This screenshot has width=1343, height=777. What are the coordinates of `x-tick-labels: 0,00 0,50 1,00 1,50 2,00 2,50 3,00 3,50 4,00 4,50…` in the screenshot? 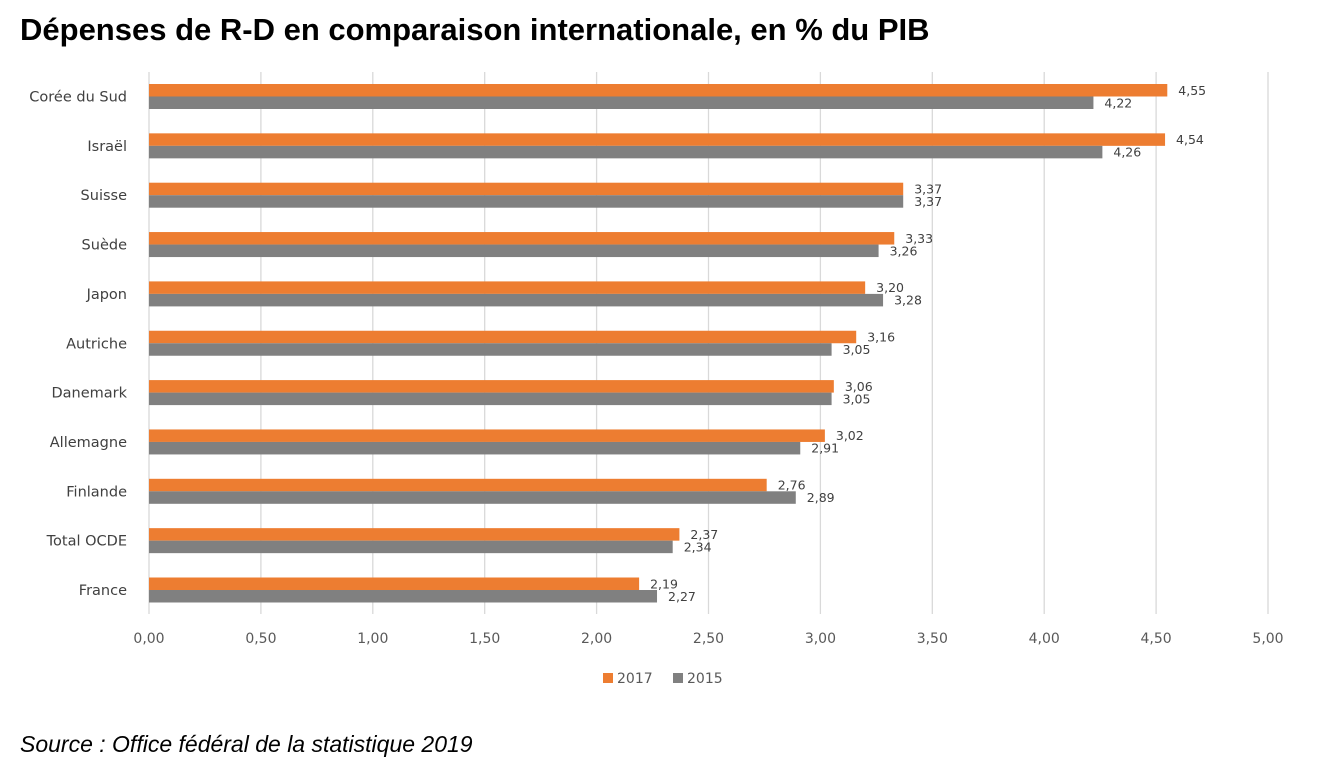 It's located at (708, 639).